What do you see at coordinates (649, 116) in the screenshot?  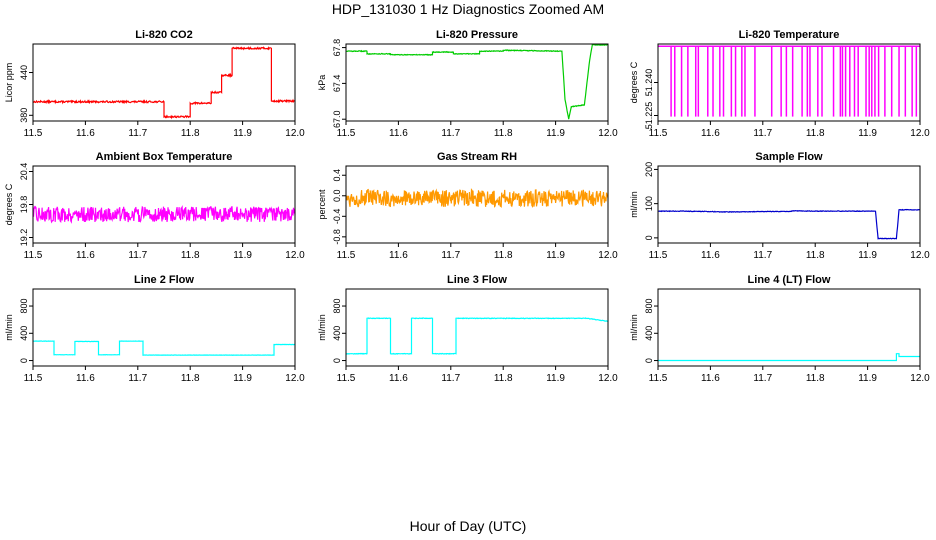 I see `y-tick-label: 51.225` at bounding box center [649, 116].